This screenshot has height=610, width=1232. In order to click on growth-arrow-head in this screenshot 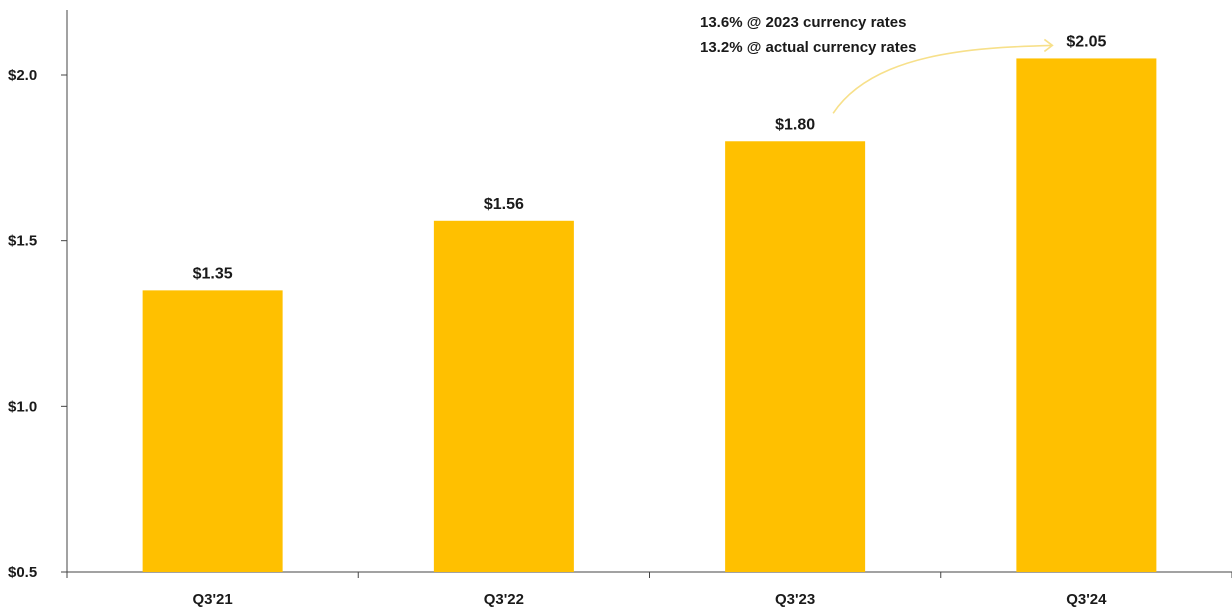, I will do `click(1048, 45)`.